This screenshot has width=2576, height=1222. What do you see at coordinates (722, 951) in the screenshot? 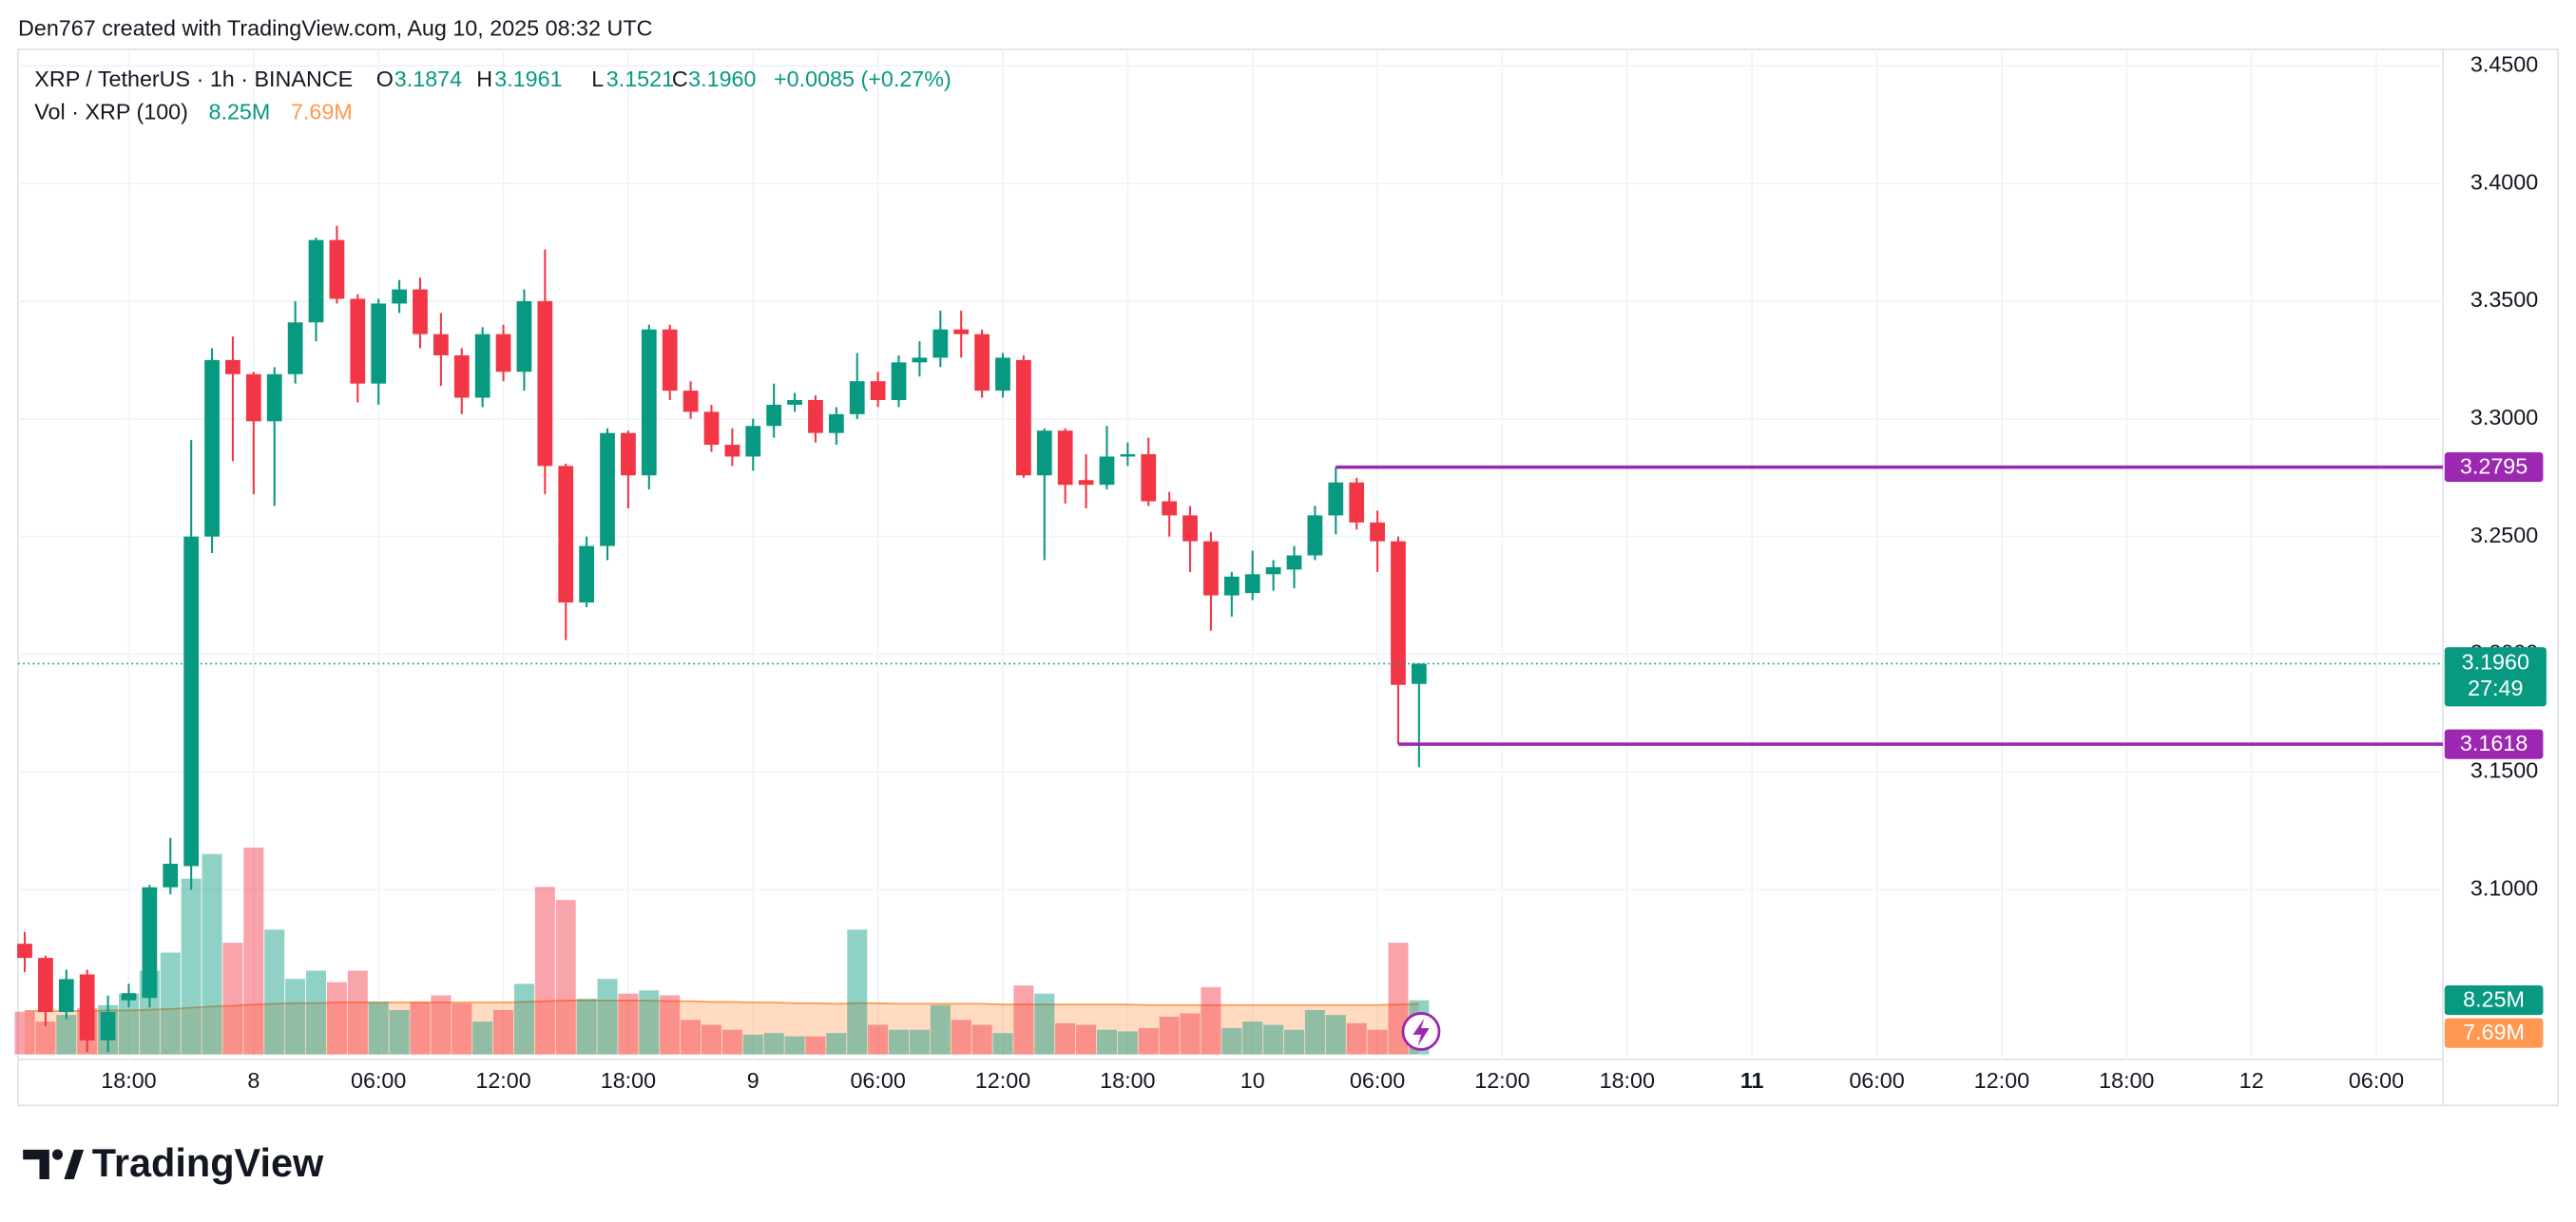
I see `volume-pane` at bounding box center [722, 951].